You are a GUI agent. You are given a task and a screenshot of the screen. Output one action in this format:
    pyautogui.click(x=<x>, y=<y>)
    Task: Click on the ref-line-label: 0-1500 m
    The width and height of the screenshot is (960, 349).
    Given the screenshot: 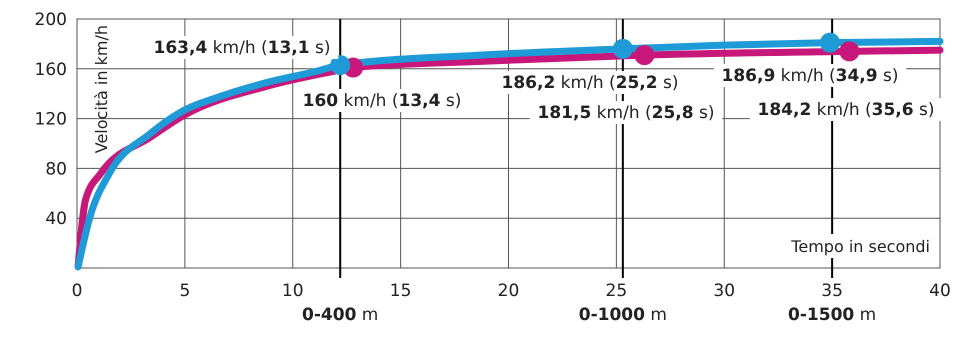 What is the action you would take?
    pyautogui.click(x=832, y=315)
    